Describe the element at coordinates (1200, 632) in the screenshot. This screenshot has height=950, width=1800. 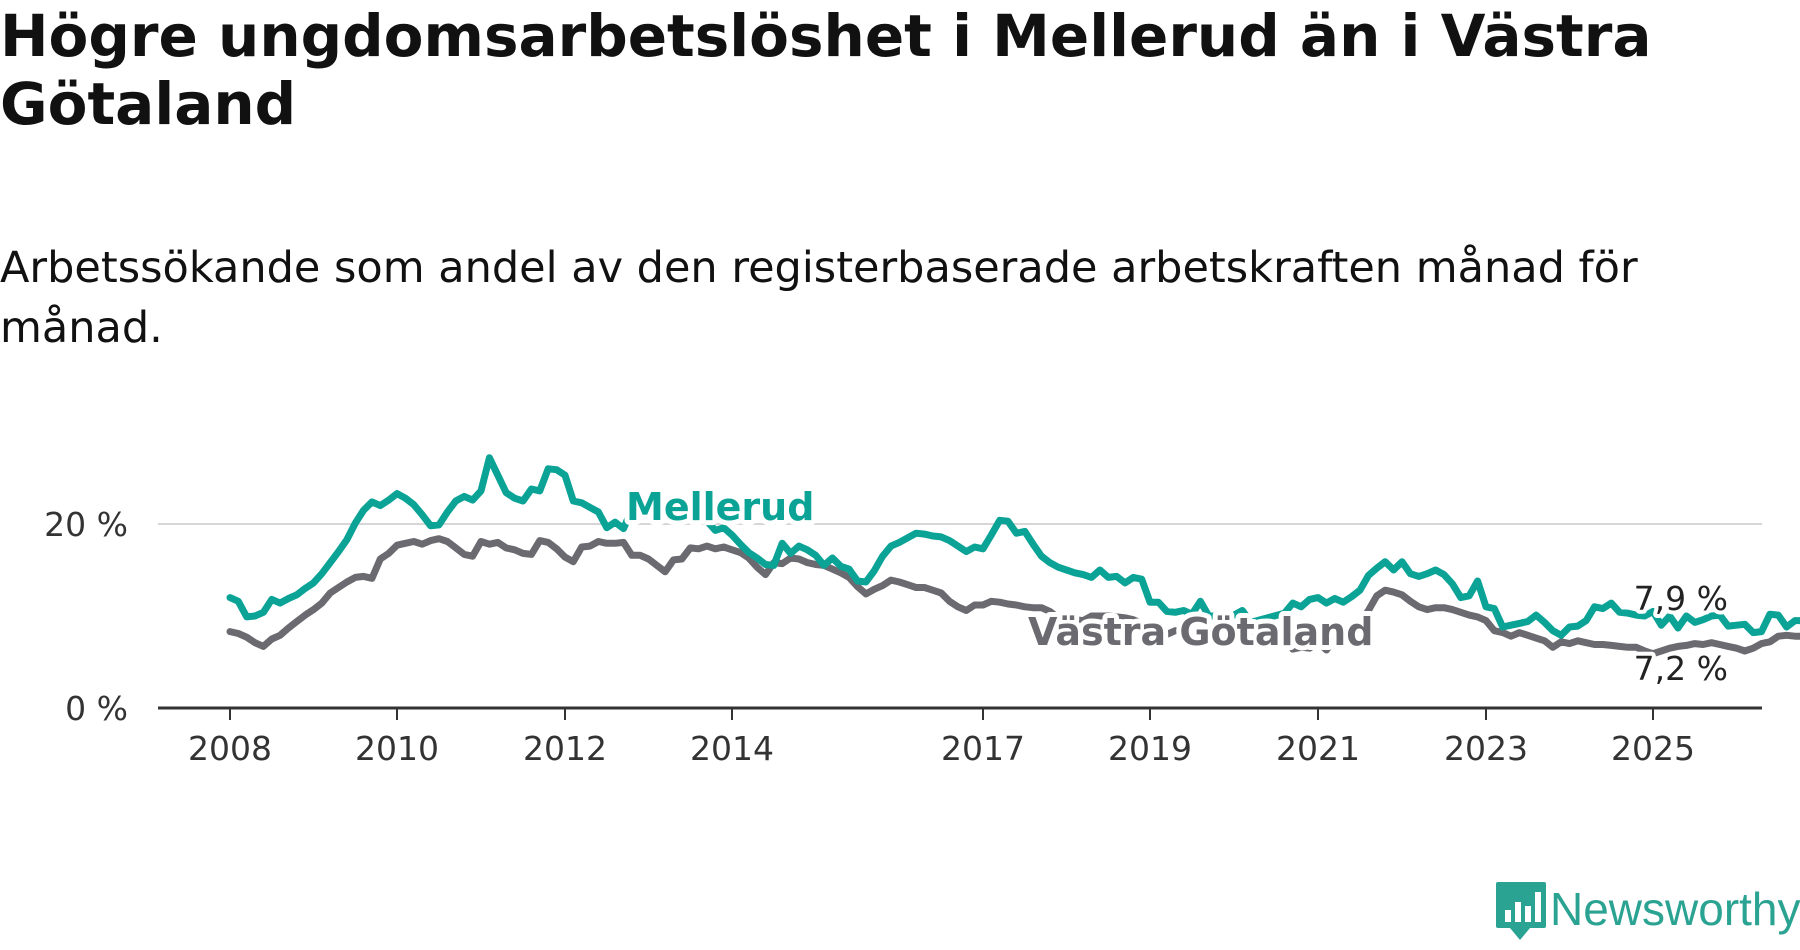
I see `series-label-vastra-gotaland: Västra Götaland` at that location.